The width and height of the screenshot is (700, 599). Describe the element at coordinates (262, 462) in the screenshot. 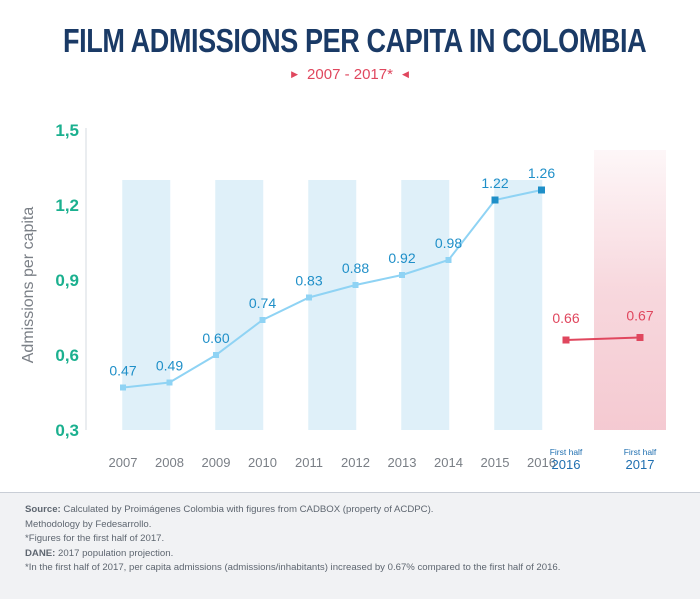

I see `x-tick-label: 2010` at that location.